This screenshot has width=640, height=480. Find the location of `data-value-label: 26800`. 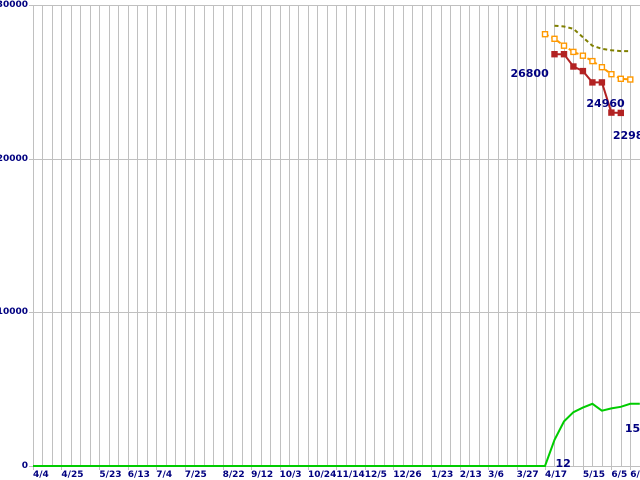

data-value-label: 26800 is located at coordinates (529, 74).